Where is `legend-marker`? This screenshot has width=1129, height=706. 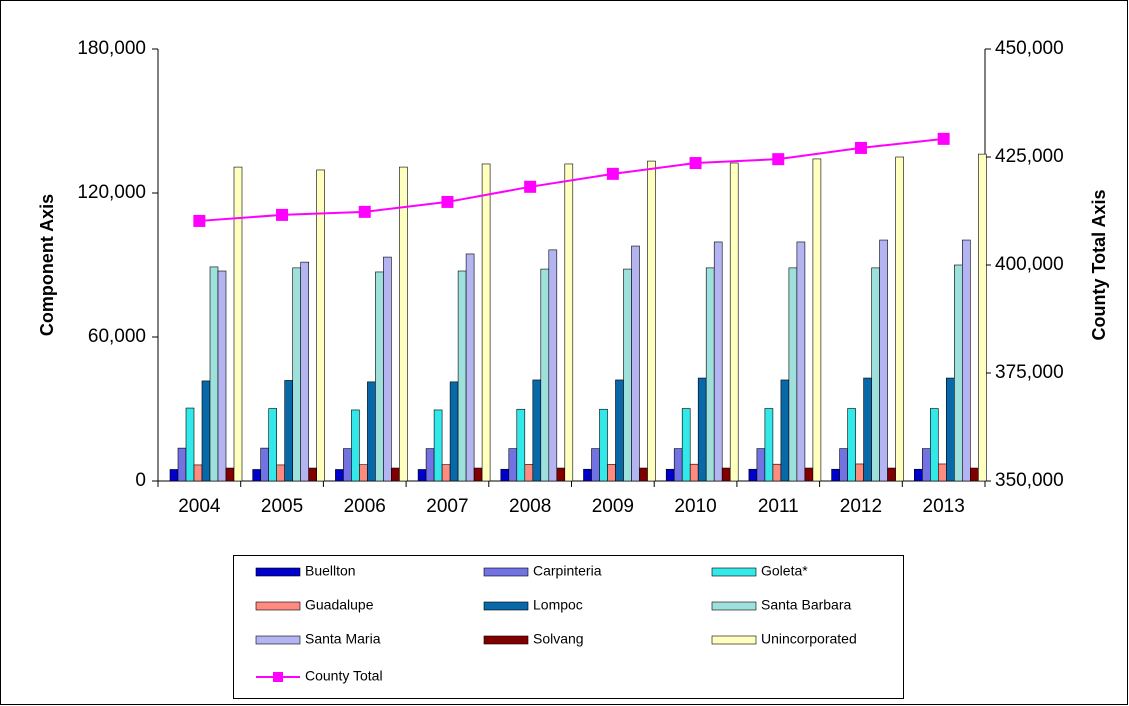
legend-marker is located at coordinates (278, 677).